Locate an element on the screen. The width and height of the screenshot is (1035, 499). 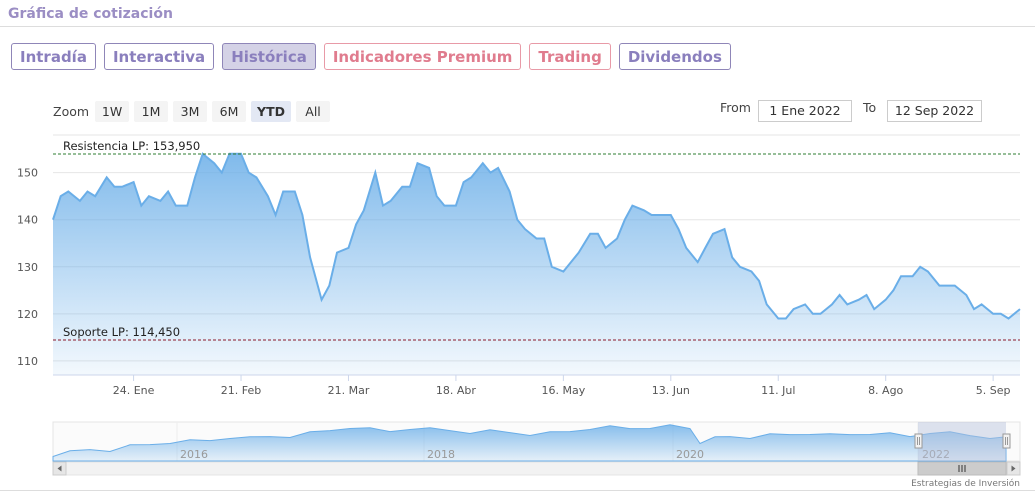
zoom-selector: Zoom 1W 1M 3M 6M YTD All is located at coordinates (194, 111).